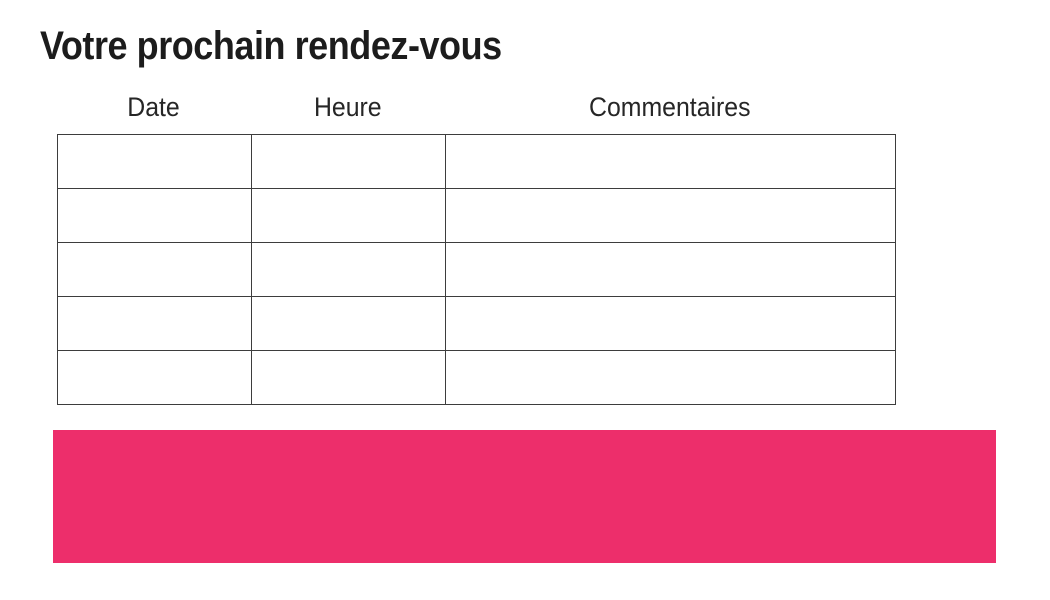  What do you see at coordinates (154, 107) in the screenshot?
I see `column-header-date: Date` at bounding box center [154, 107].